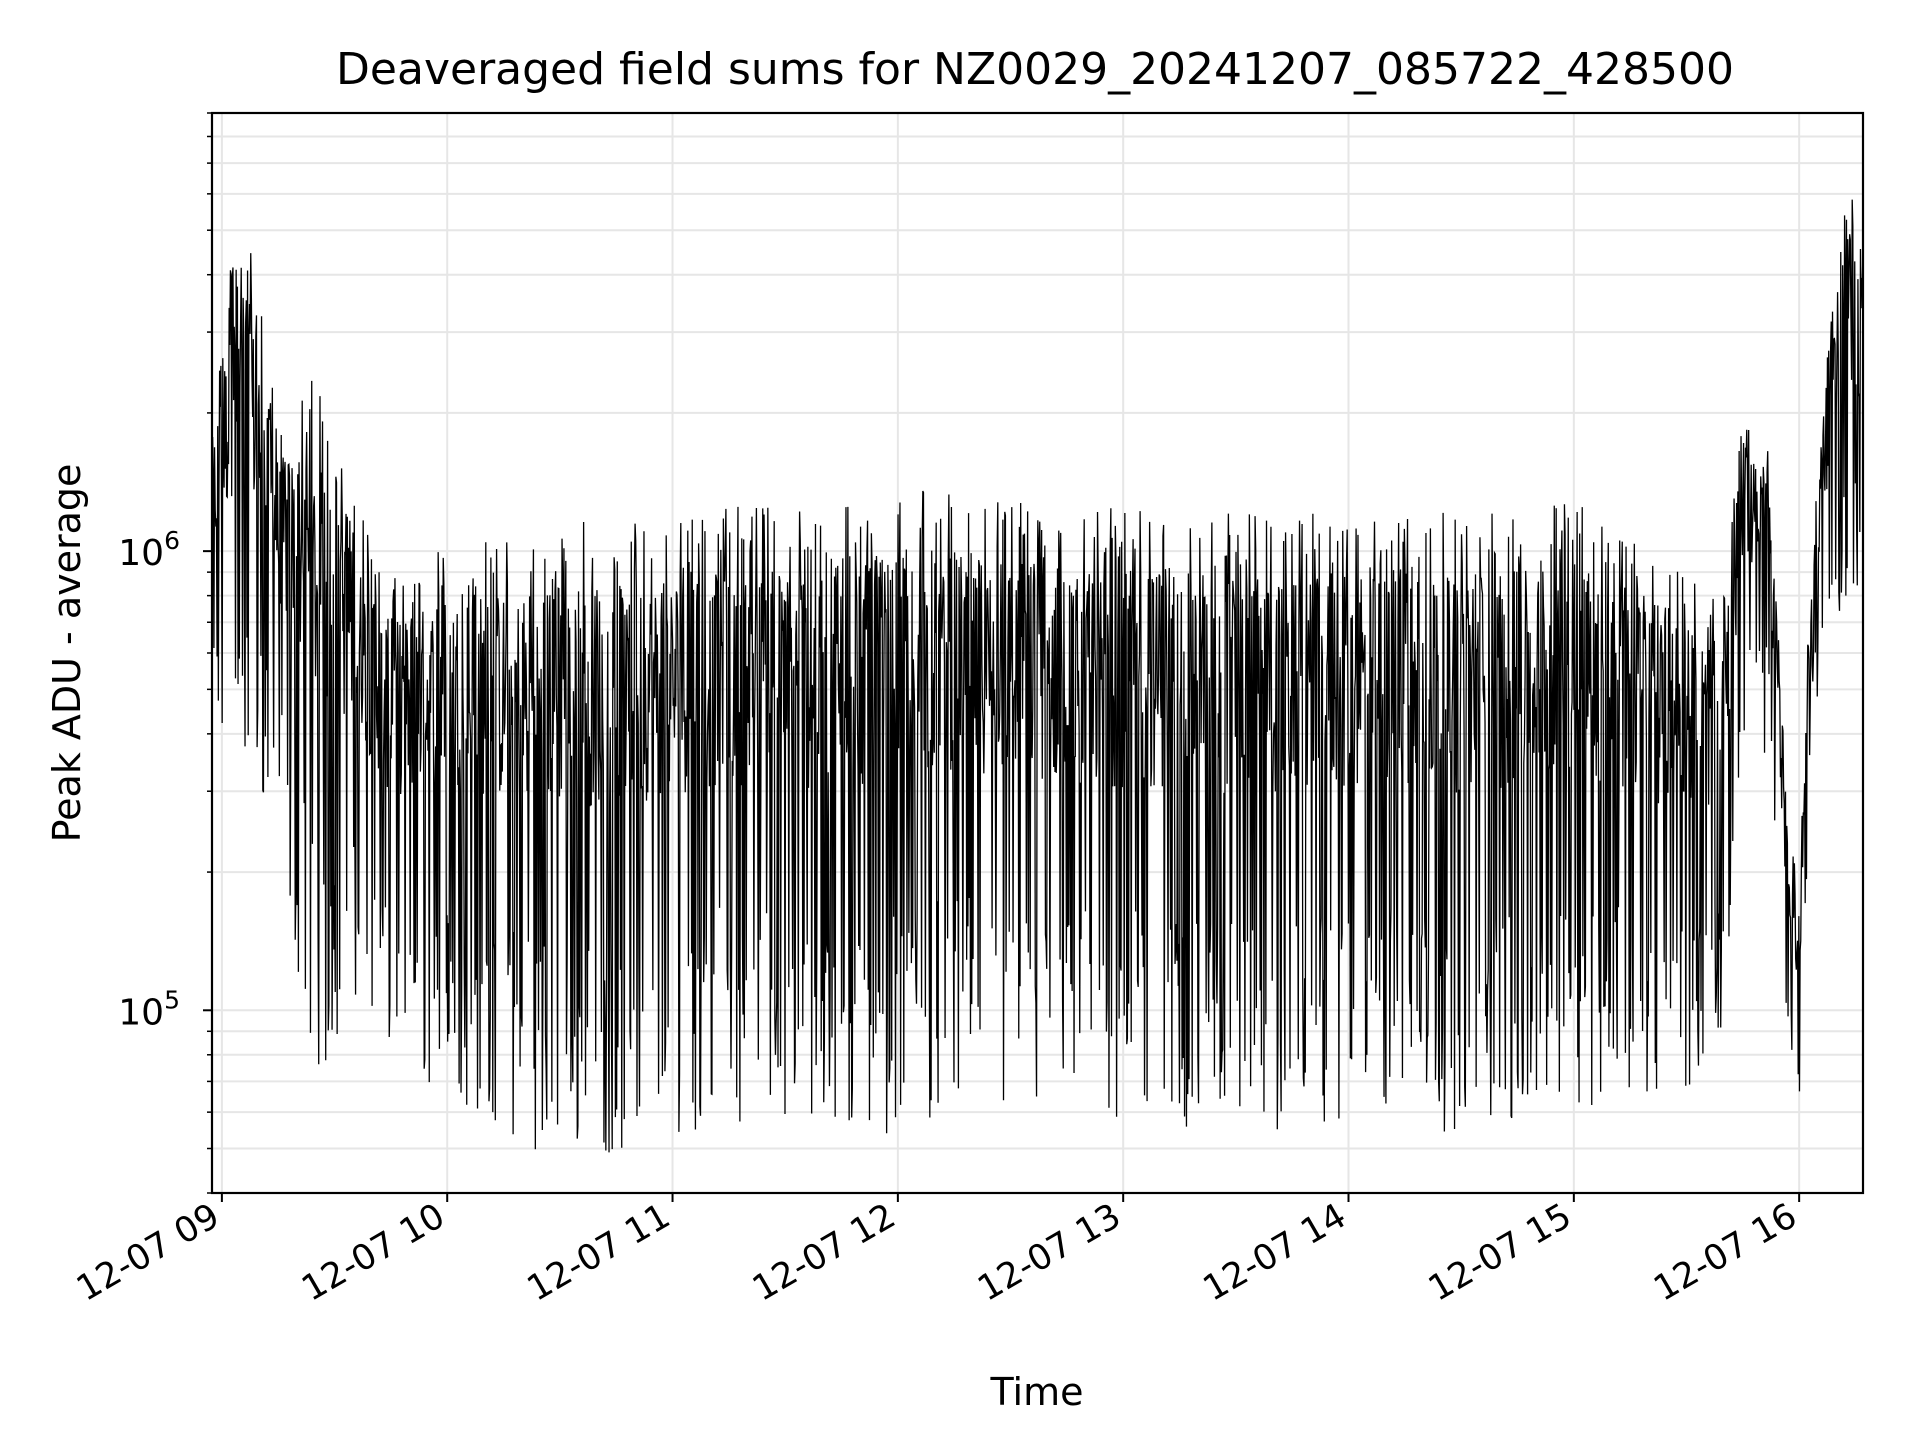 This screenshot has height=1440, width=1920. Describe the element at coordinates (172, 999) in the screenshot. I see `y-tick-exponent: 5` at that location.